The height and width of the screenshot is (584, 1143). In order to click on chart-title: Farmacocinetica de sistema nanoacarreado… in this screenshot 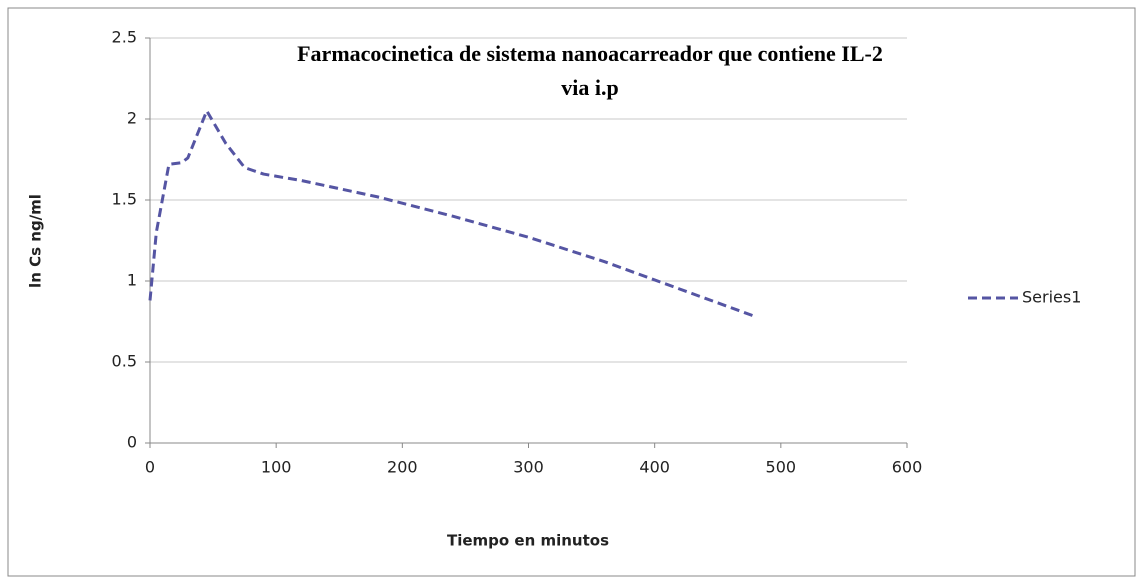, I will do `click(590, 53)`.